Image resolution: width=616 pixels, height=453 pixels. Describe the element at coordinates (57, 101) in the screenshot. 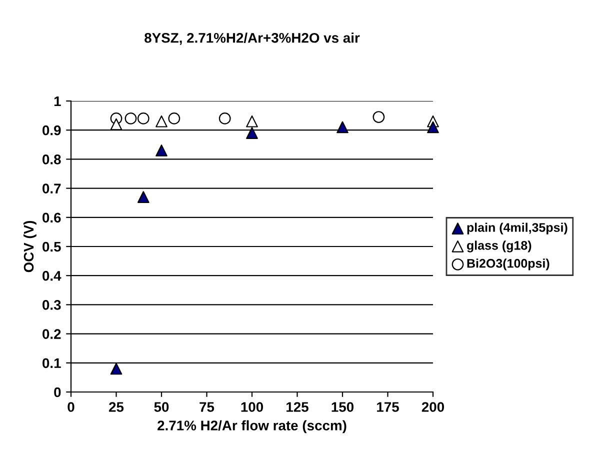

I see `y-tick-label: 1` at that location.